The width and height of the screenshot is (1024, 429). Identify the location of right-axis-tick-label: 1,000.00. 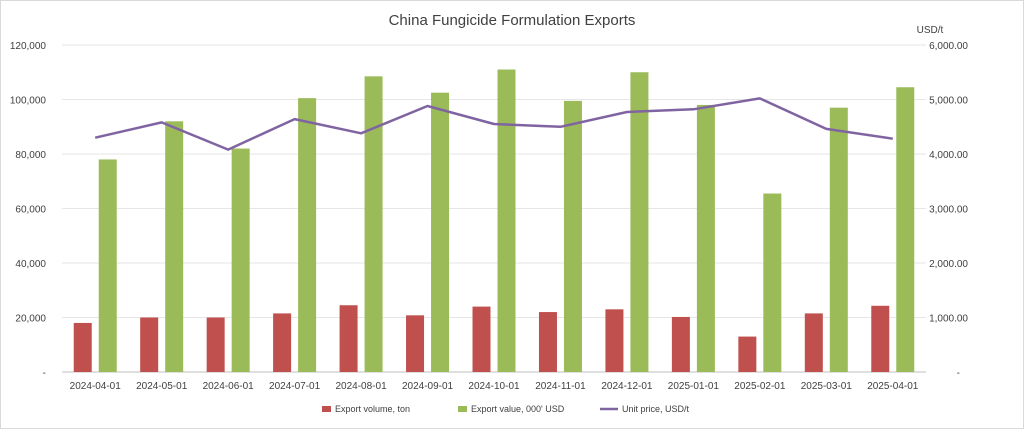
(948, 319).